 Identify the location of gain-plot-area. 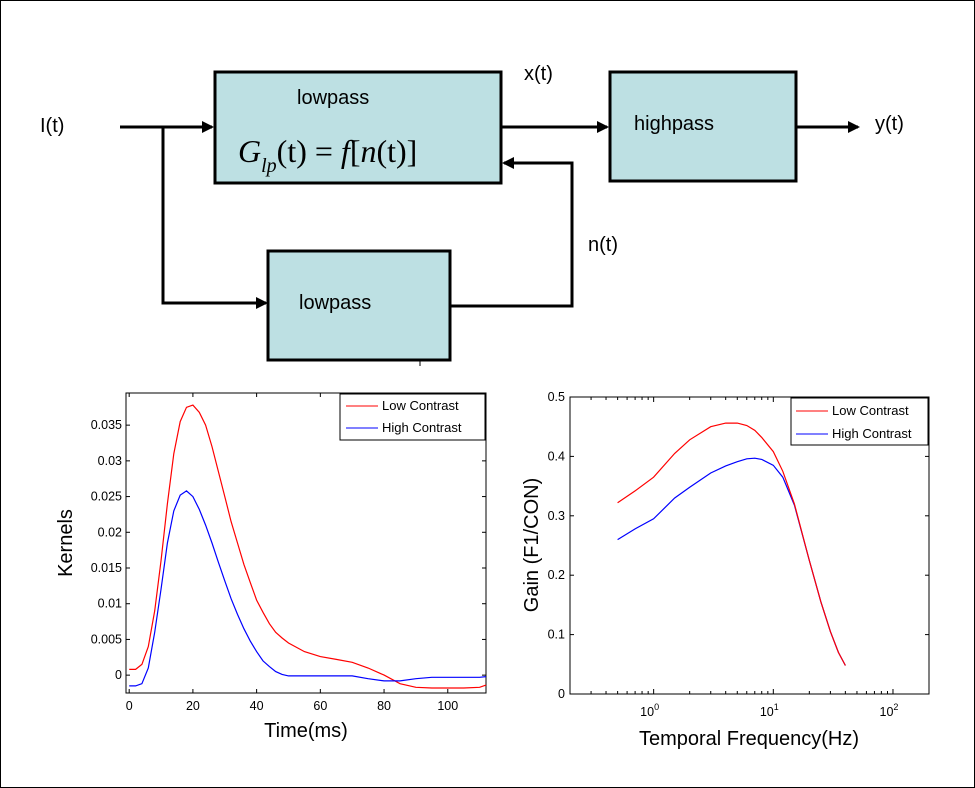
(749, 545).